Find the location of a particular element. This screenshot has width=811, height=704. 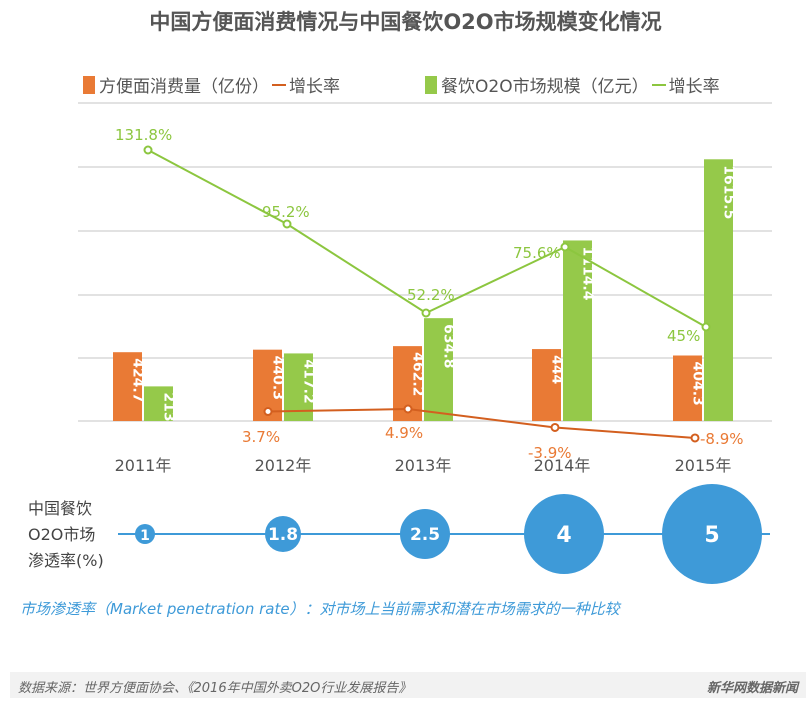

penetration-value: 4 is located at coordinates (563, 535).